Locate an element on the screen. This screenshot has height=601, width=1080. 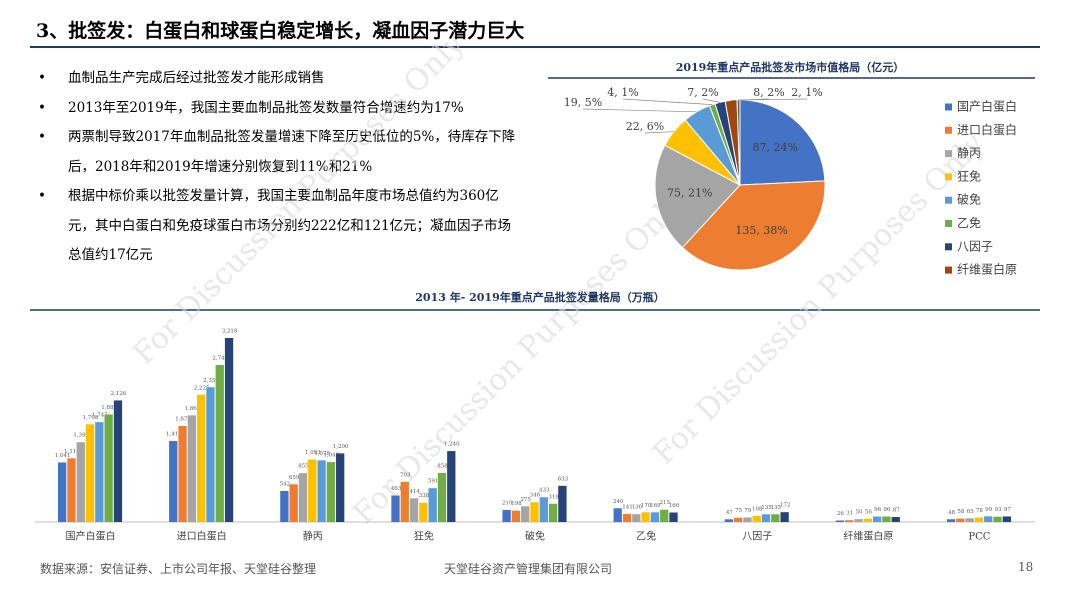
data-label: 22, 6% is located at coordinates (645, 126).